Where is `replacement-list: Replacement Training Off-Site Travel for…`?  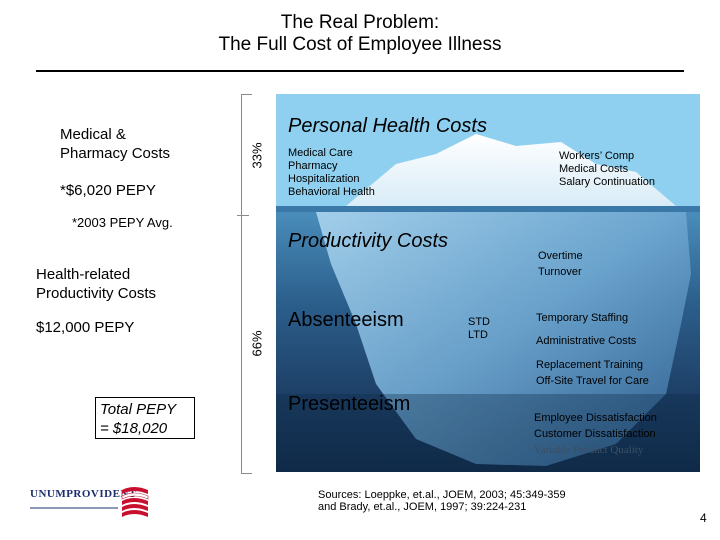 replacement-list: Replacement Training Off-Site Travel for… is located at coordinates (592, 373).